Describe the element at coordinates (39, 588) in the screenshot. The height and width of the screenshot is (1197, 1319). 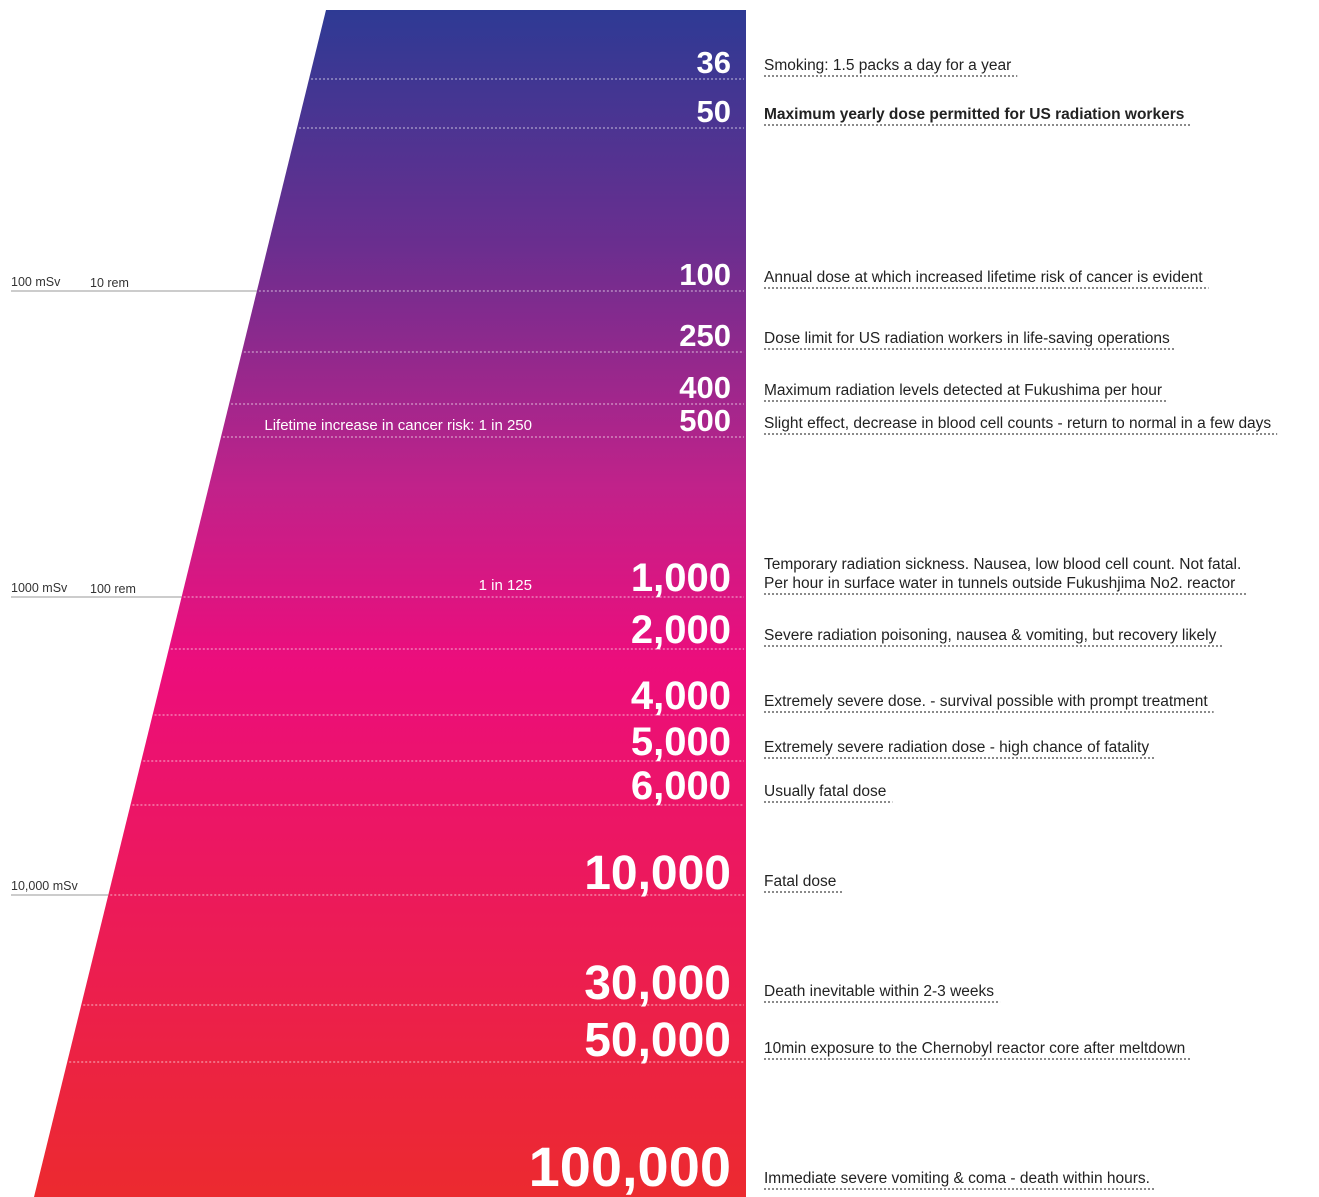
I see `scale-msv-label: 1000 mSv` at that location.